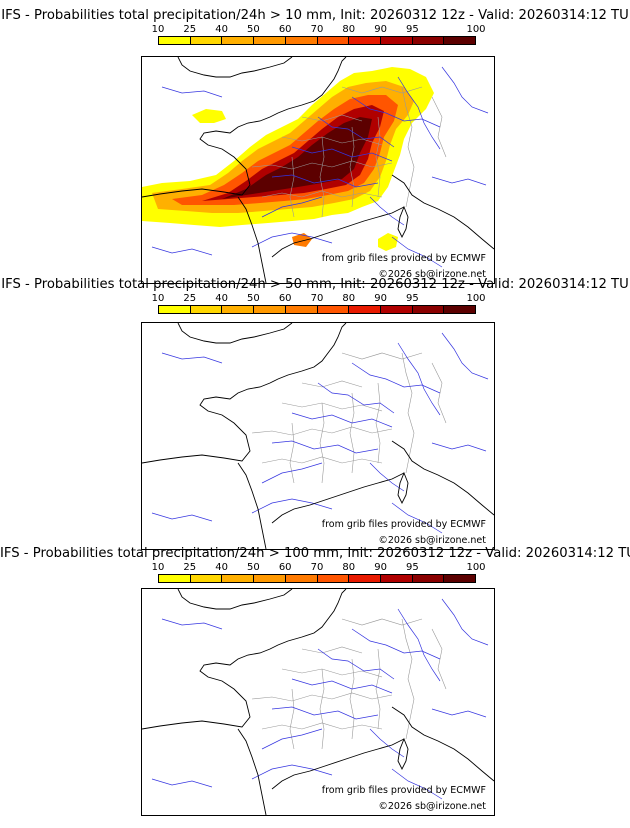  What do you see at coordinates (432, 806) in the screenshot?
I see `copyright-credit: ©2026 sb@irizone.net` at bounding box center [432, 806].